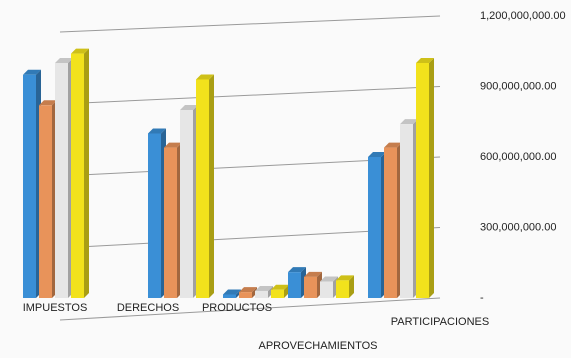 Image resolution: width=571 pixels, height=358 pixels. I want to click on y-tick-label: 300,000,000.00, so click(518, 227).